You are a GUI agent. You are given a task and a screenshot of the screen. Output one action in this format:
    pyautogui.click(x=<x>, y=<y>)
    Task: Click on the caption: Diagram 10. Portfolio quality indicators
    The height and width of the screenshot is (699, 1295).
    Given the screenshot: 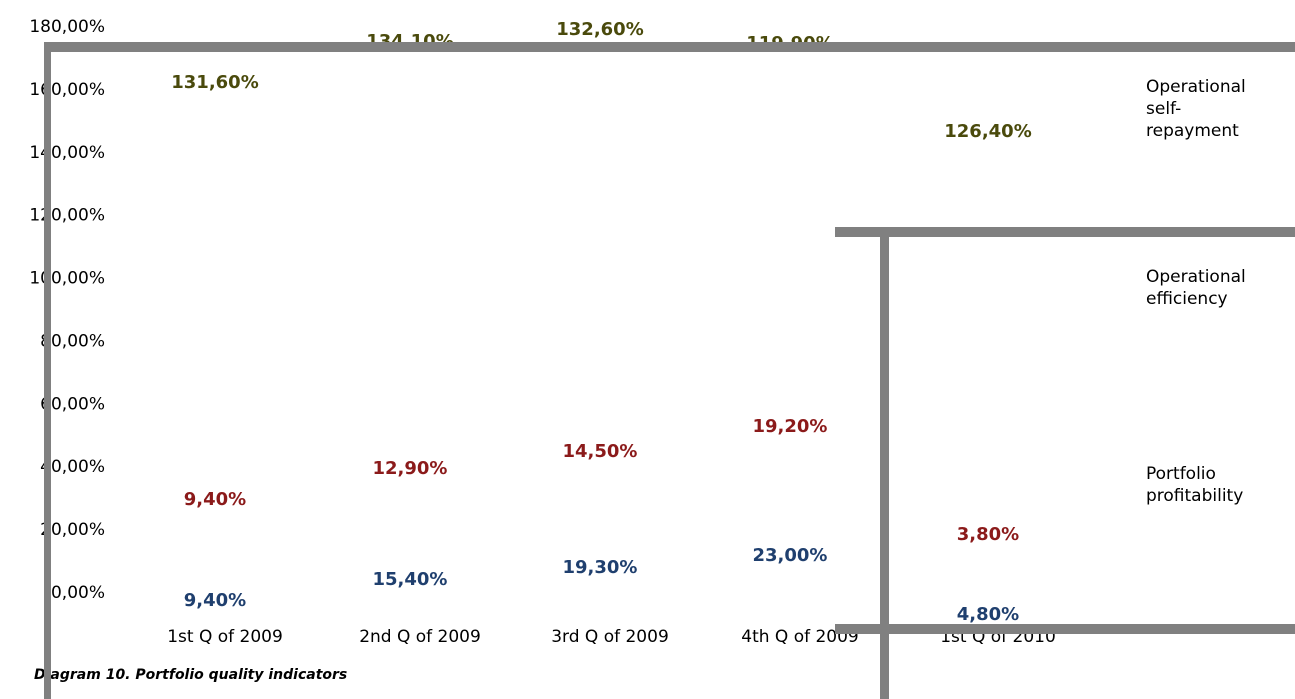 What is the action you would take?
    pyautogui.click(x=191, y=675)
    